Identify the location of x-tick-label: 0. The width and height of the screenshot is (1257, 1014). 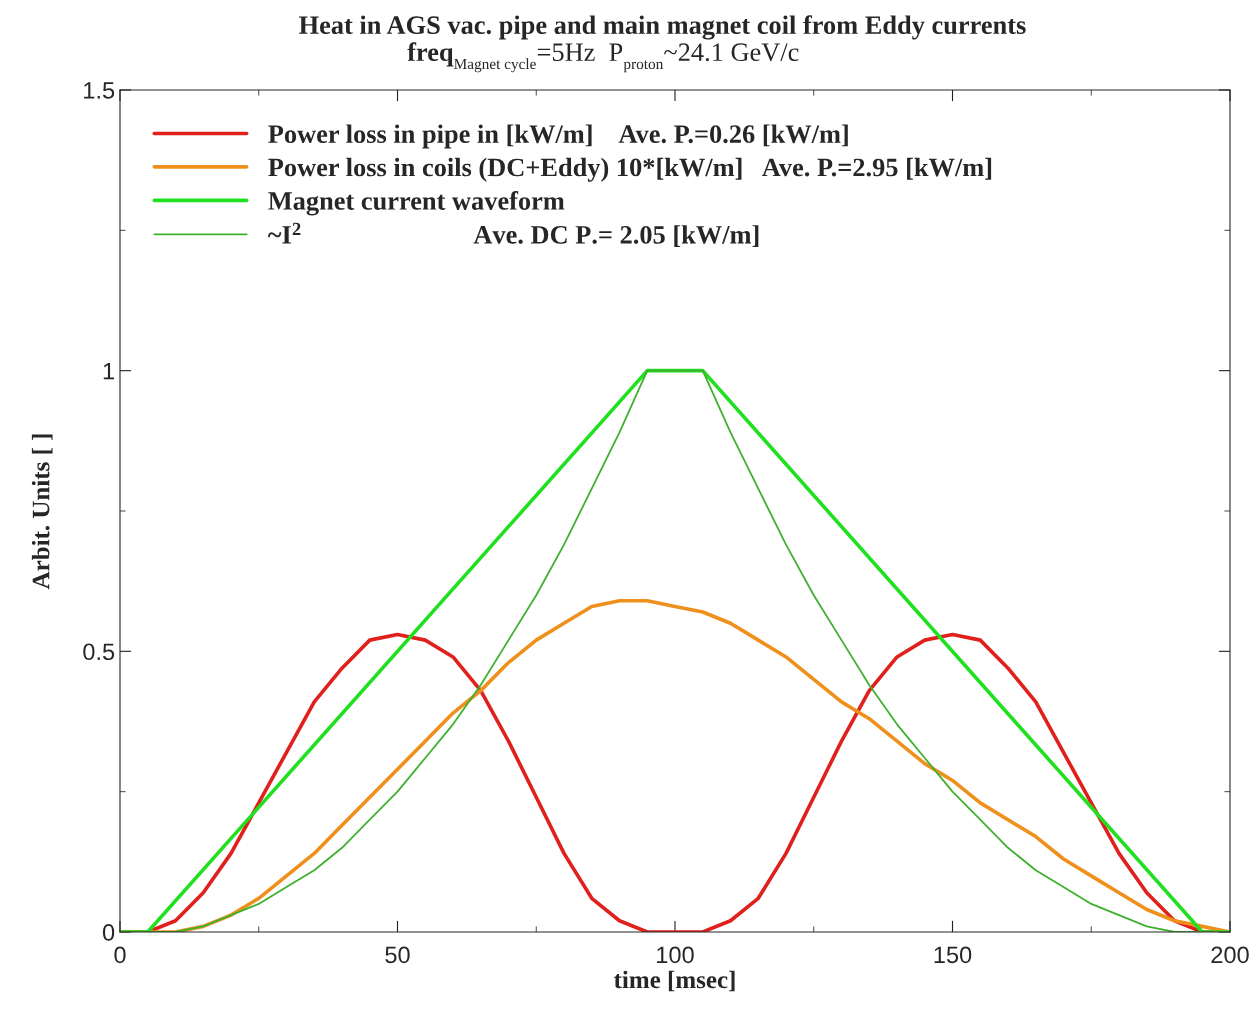
(120, 955).